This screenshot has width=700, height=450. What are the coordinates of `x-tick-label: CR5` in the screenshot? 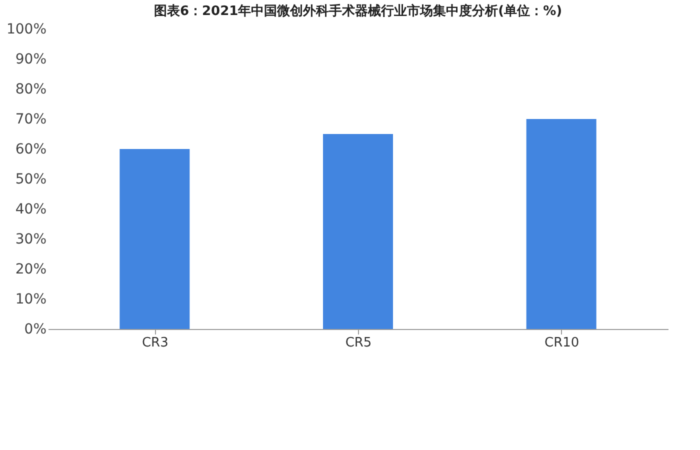 It's located at (358, 343).